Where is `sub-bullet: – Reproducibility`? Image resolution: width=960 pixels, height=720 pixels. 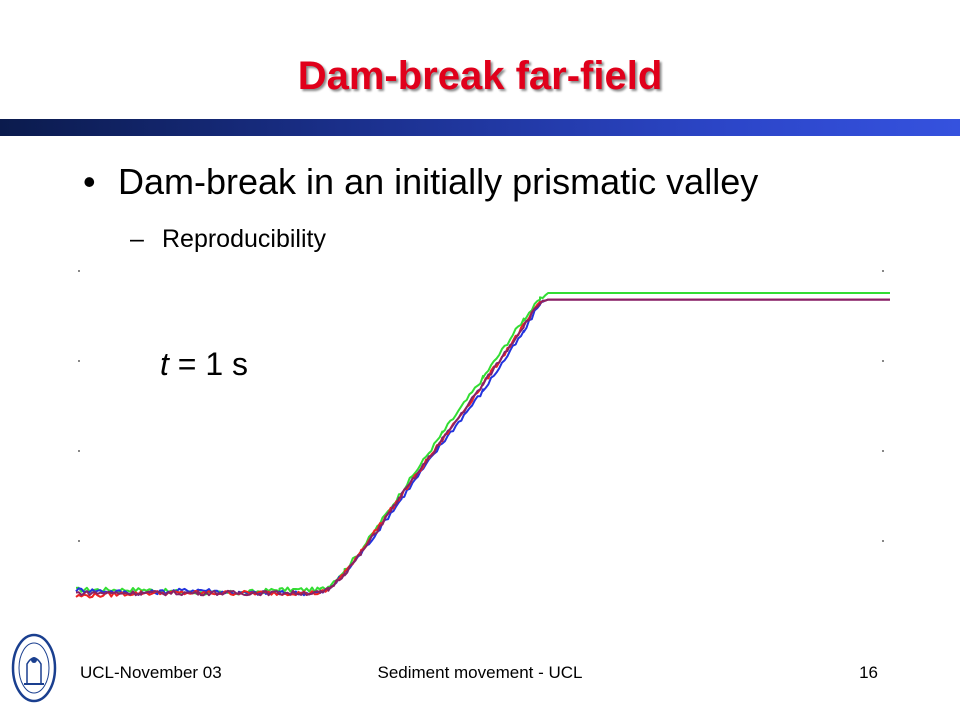
sub-bullet: – Reproducibility is located at coordinates (228, 239).